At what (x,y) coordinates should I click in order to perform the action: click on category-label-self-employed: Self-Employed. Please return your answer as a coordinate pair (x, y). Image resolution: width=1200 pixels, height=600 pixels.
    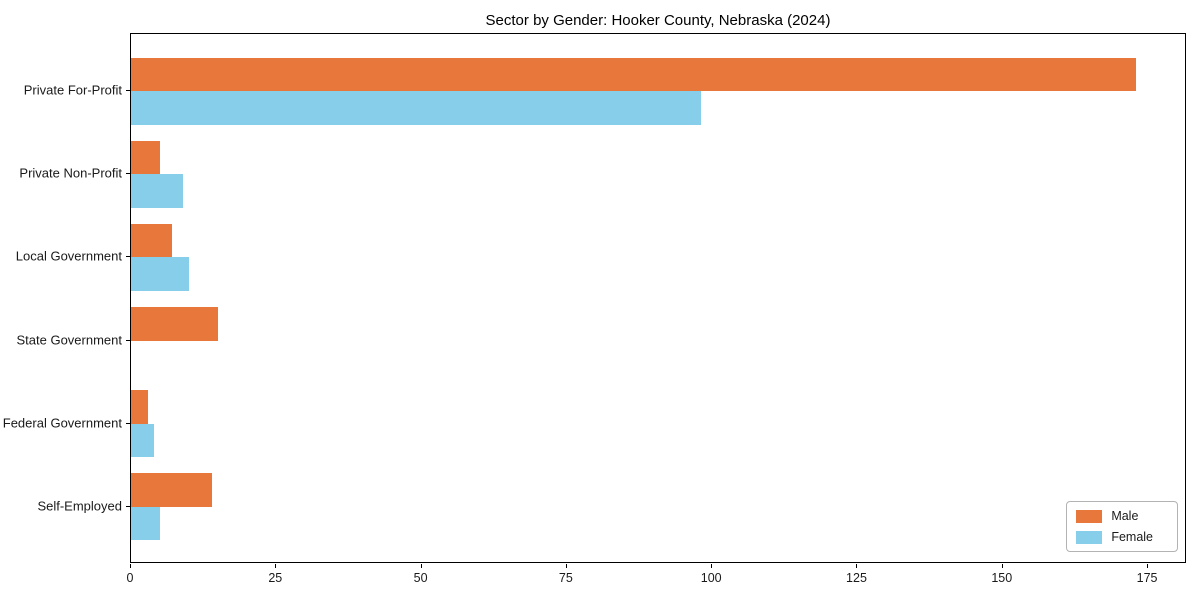
    Looking at the image, I should click on (79, 506).